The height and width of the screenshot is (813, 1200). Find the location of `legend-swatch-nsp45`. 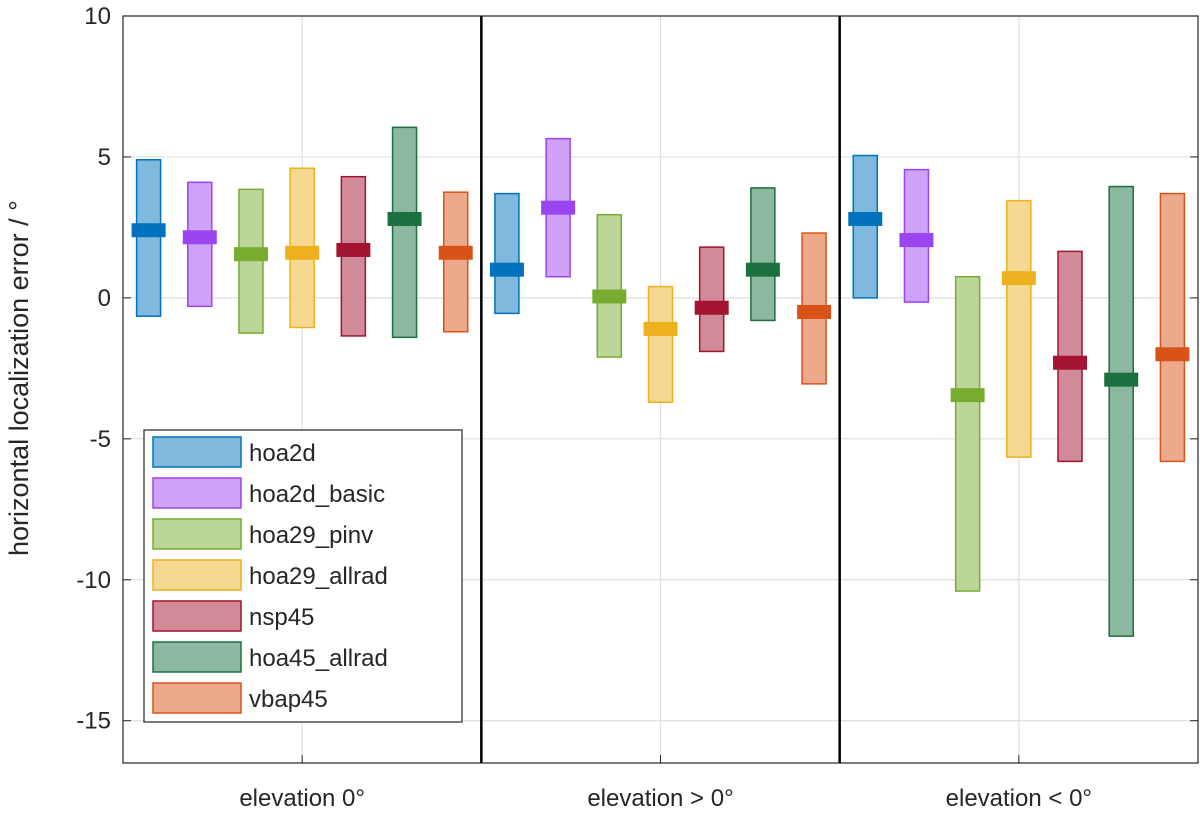

legend-swatch-nsp45 is located at coordinates (197, 616).